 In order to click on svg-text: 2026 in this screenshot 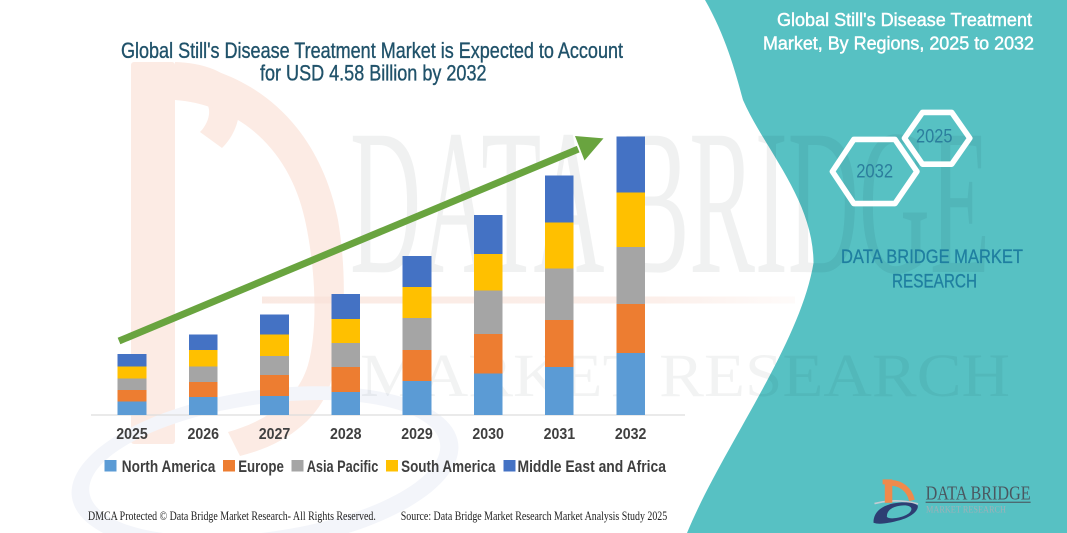, I will do `click(204, 434)`.